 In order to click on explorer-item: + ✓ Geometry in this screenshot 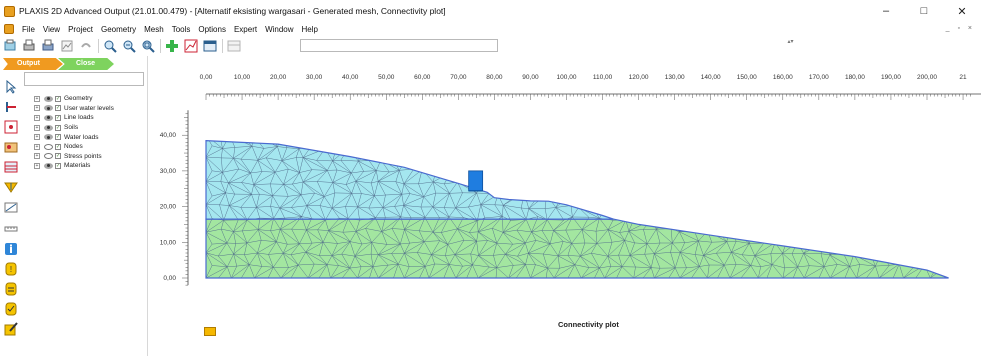, I will do `click(74, 99)`.